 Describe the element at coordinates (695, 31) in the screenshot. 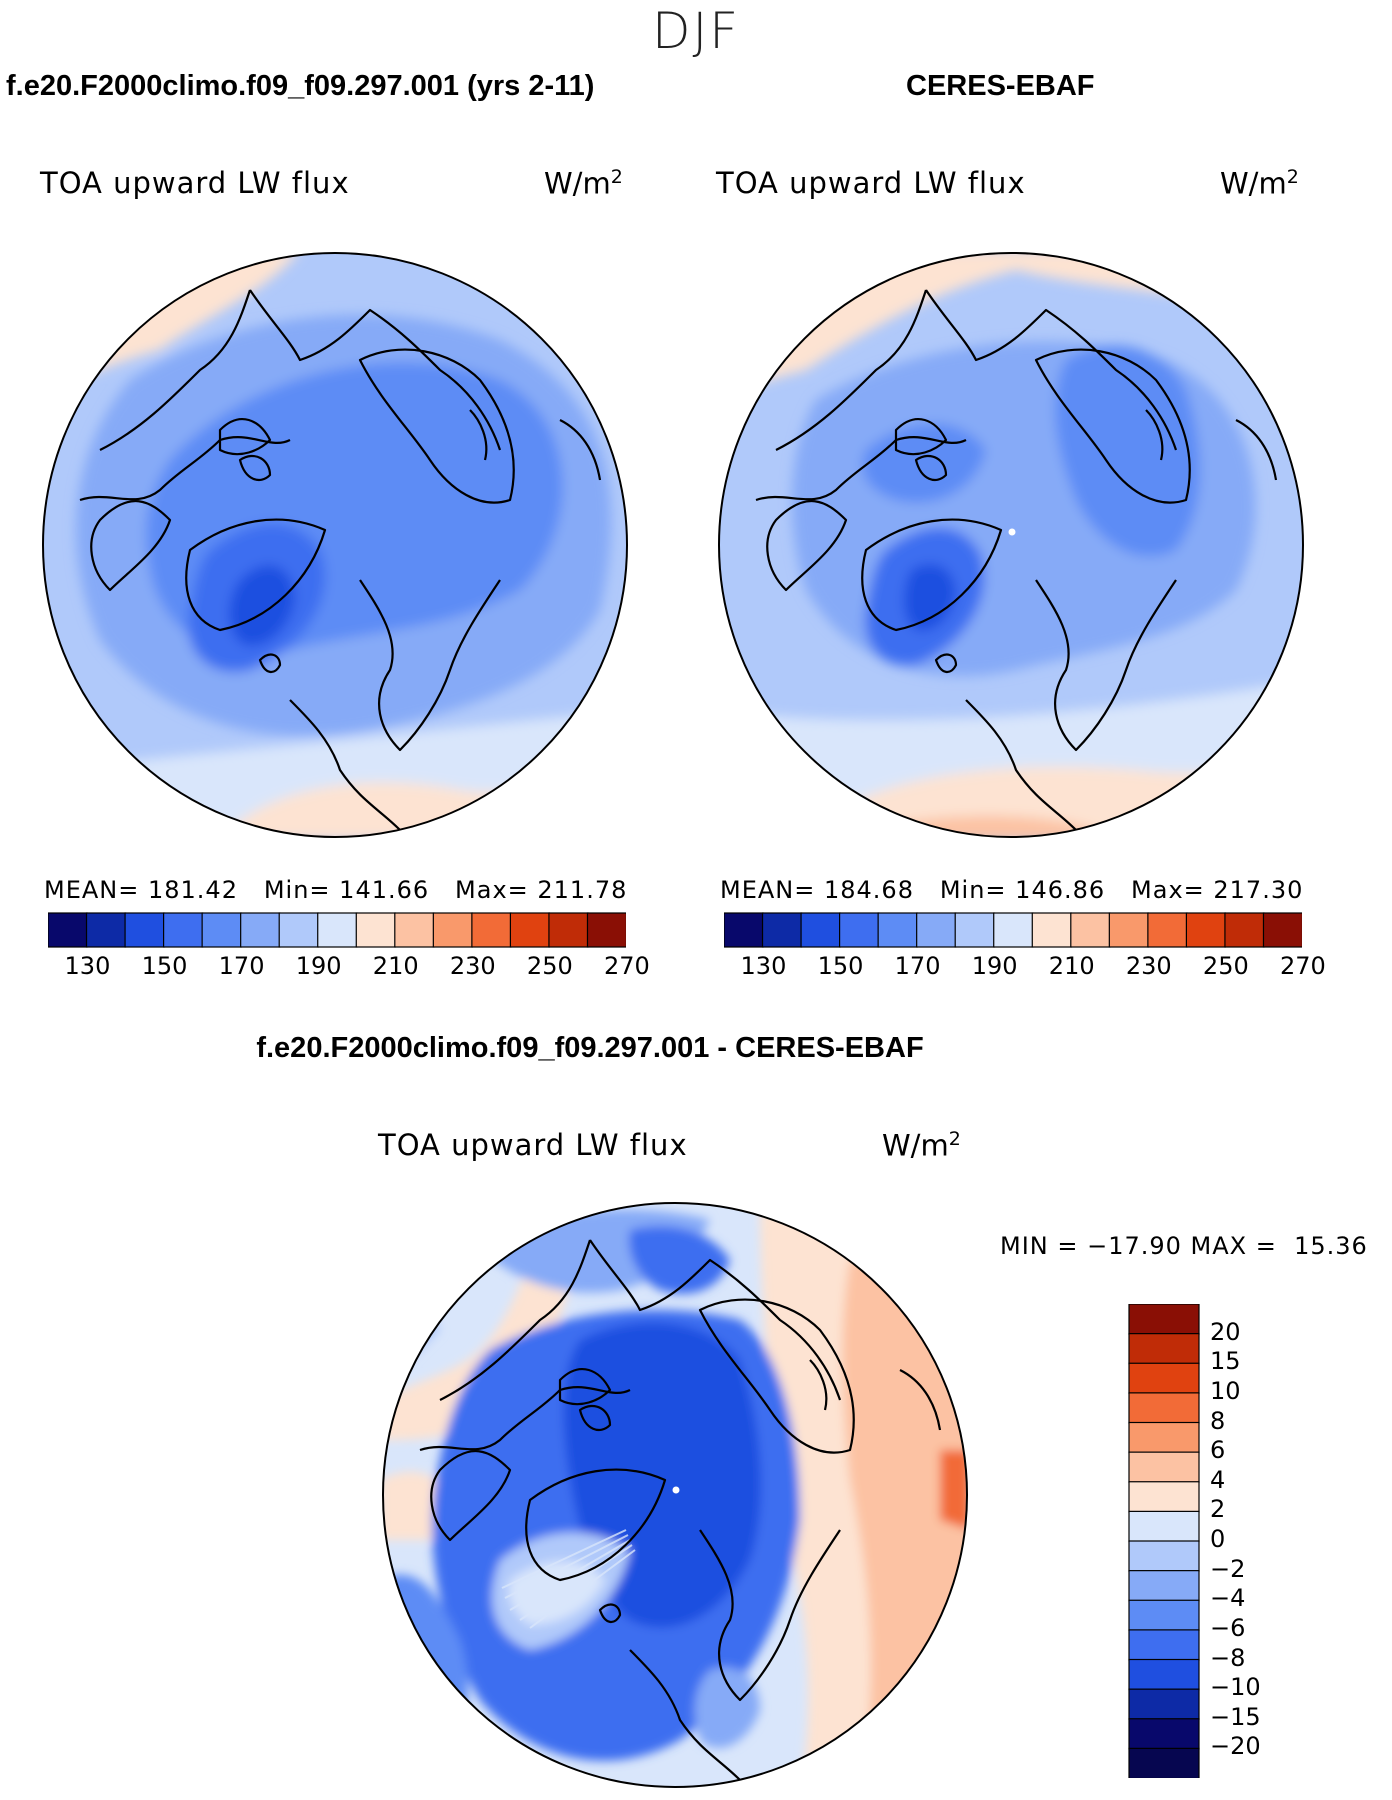

I see `season-title: DJF` at that location.